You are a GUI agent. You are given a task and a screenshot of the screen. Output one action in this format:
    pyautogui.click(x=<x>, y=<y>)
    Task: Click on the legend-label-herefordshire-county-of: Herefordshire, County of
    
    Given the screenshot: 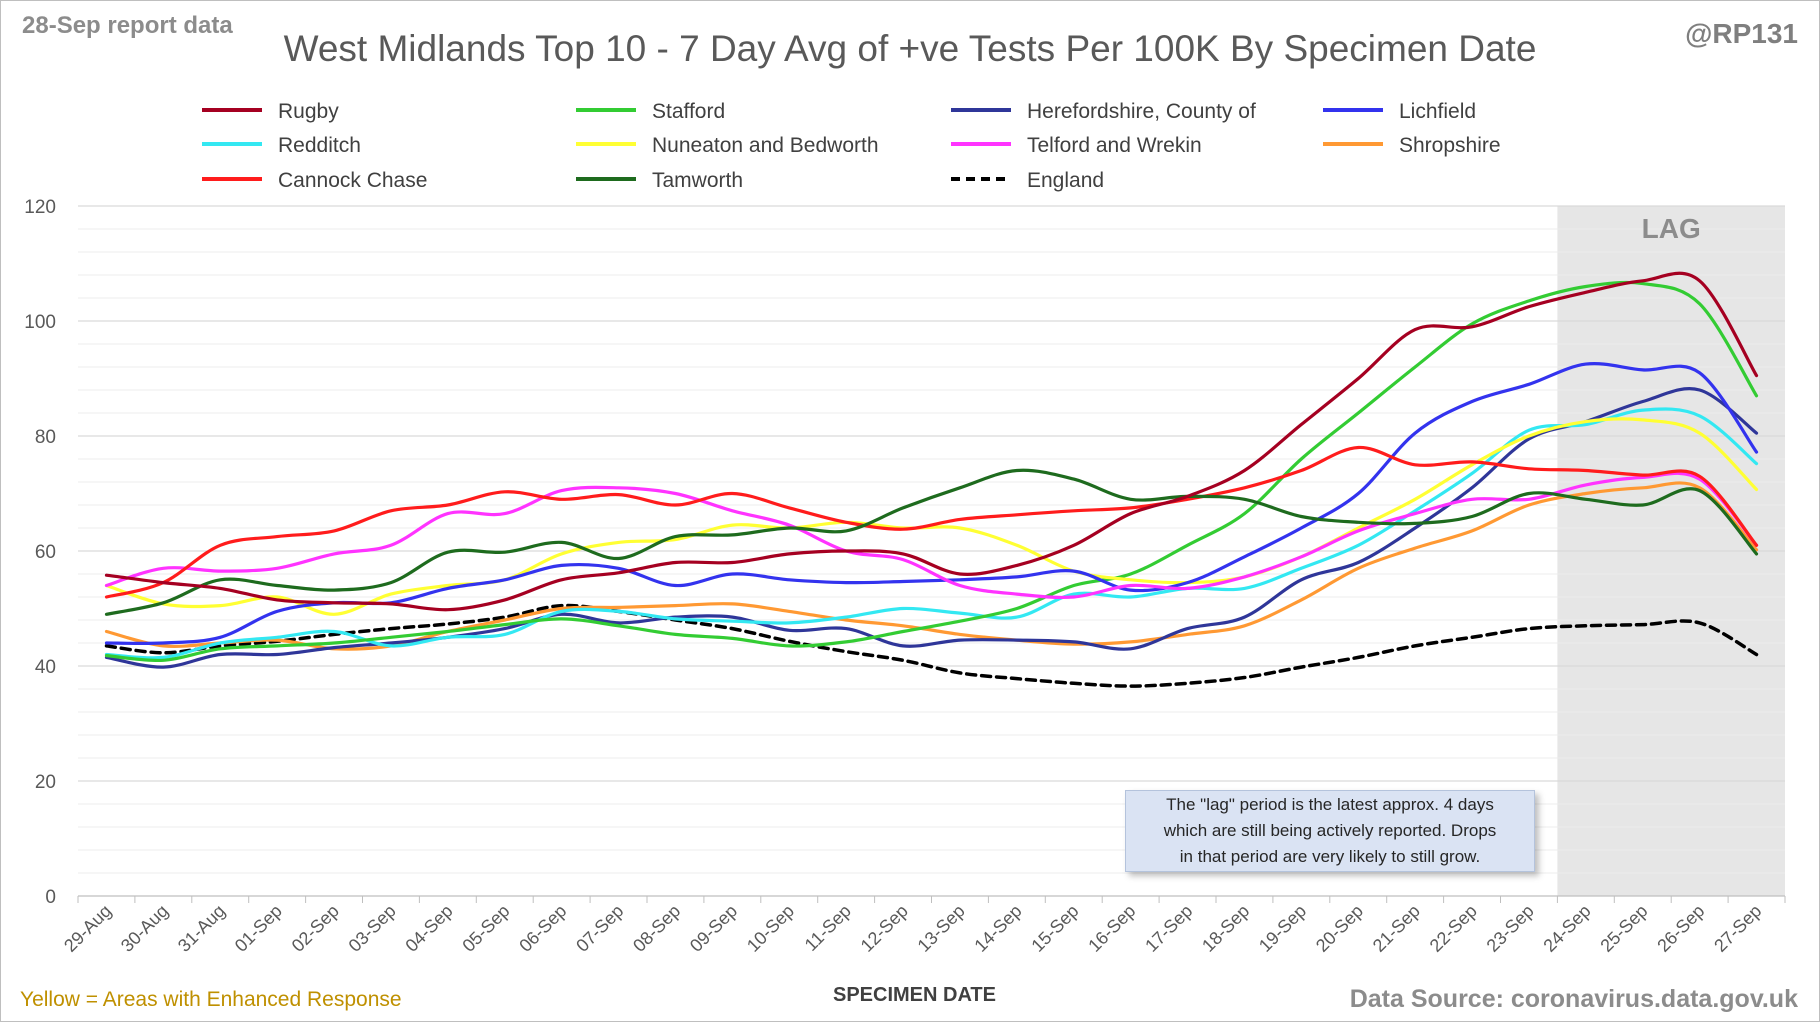 What is the action you would take?
    pyautogui.click(x=1141, y=111)
    